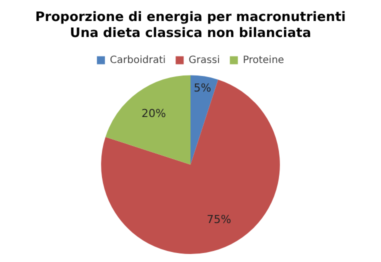 This screenshot has width=381, height=262. Describe the element at coordinates (153, 113) in the screenshot. I see `data-label: 20%` at that location.